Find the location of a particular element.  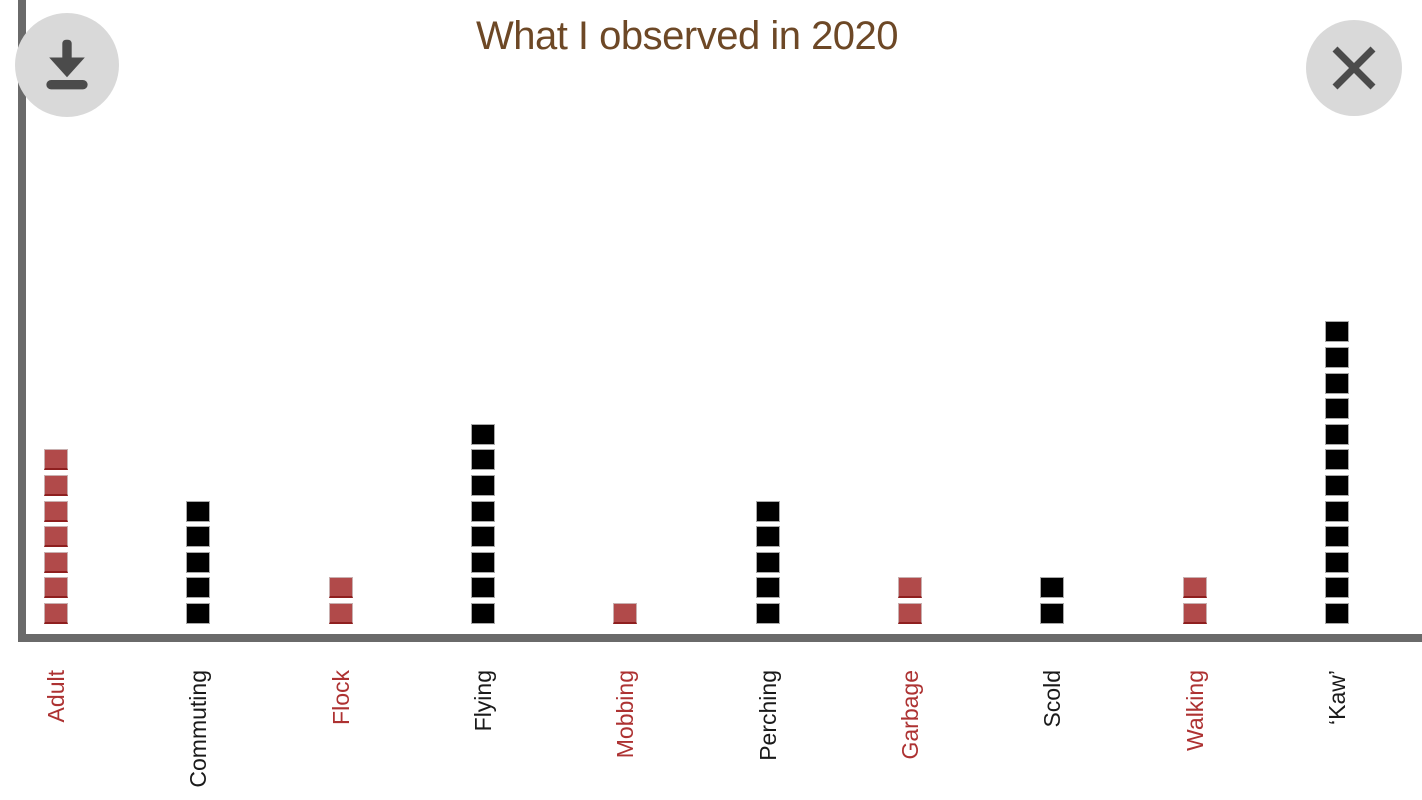

x-axis-line is located at coordinates (720, 638).